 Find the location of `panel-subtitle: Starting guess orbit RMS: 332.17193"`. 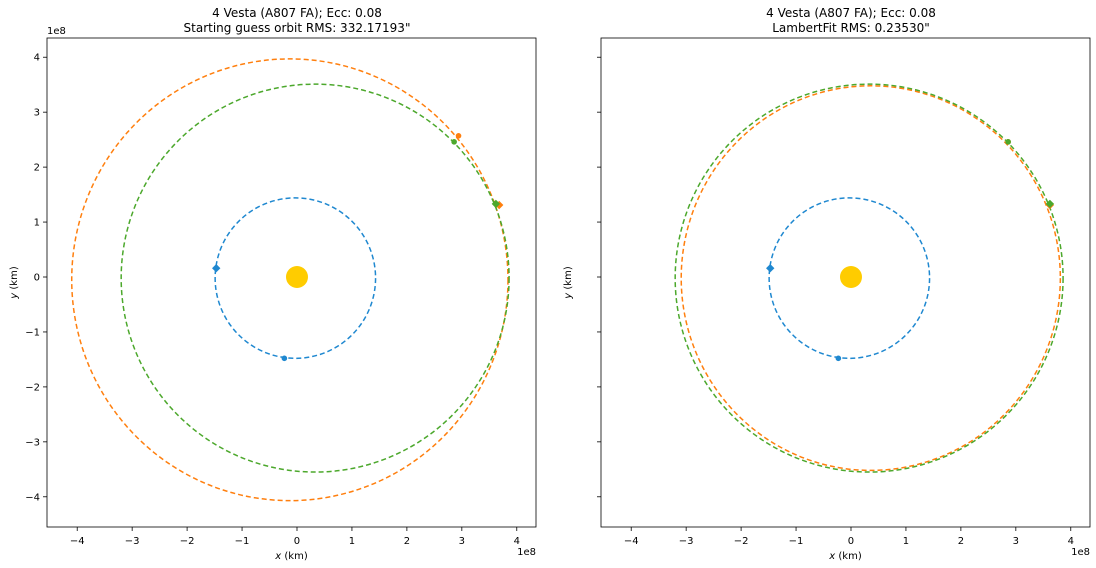

panel-subtitle: Starting guess orbit RMS: 332.17193" is located at coordinates (297, 28).